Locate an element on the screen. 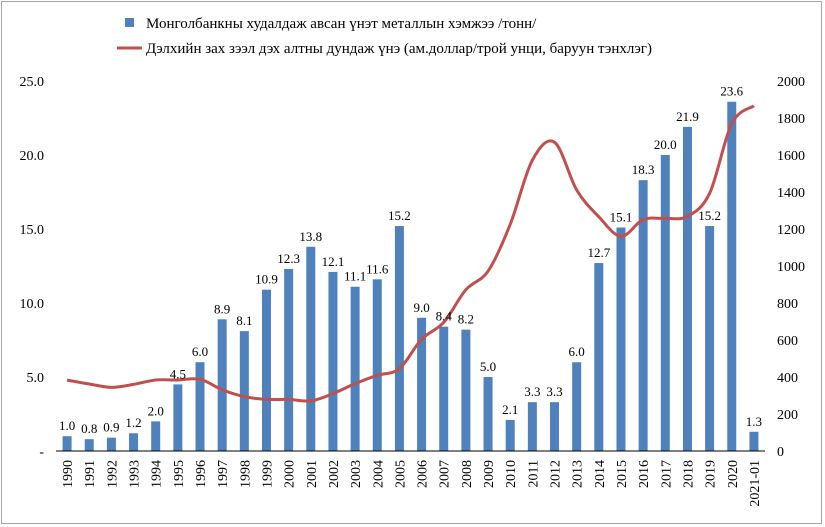  bar-data-label: 2.1 is located at coordinates (510, 409).